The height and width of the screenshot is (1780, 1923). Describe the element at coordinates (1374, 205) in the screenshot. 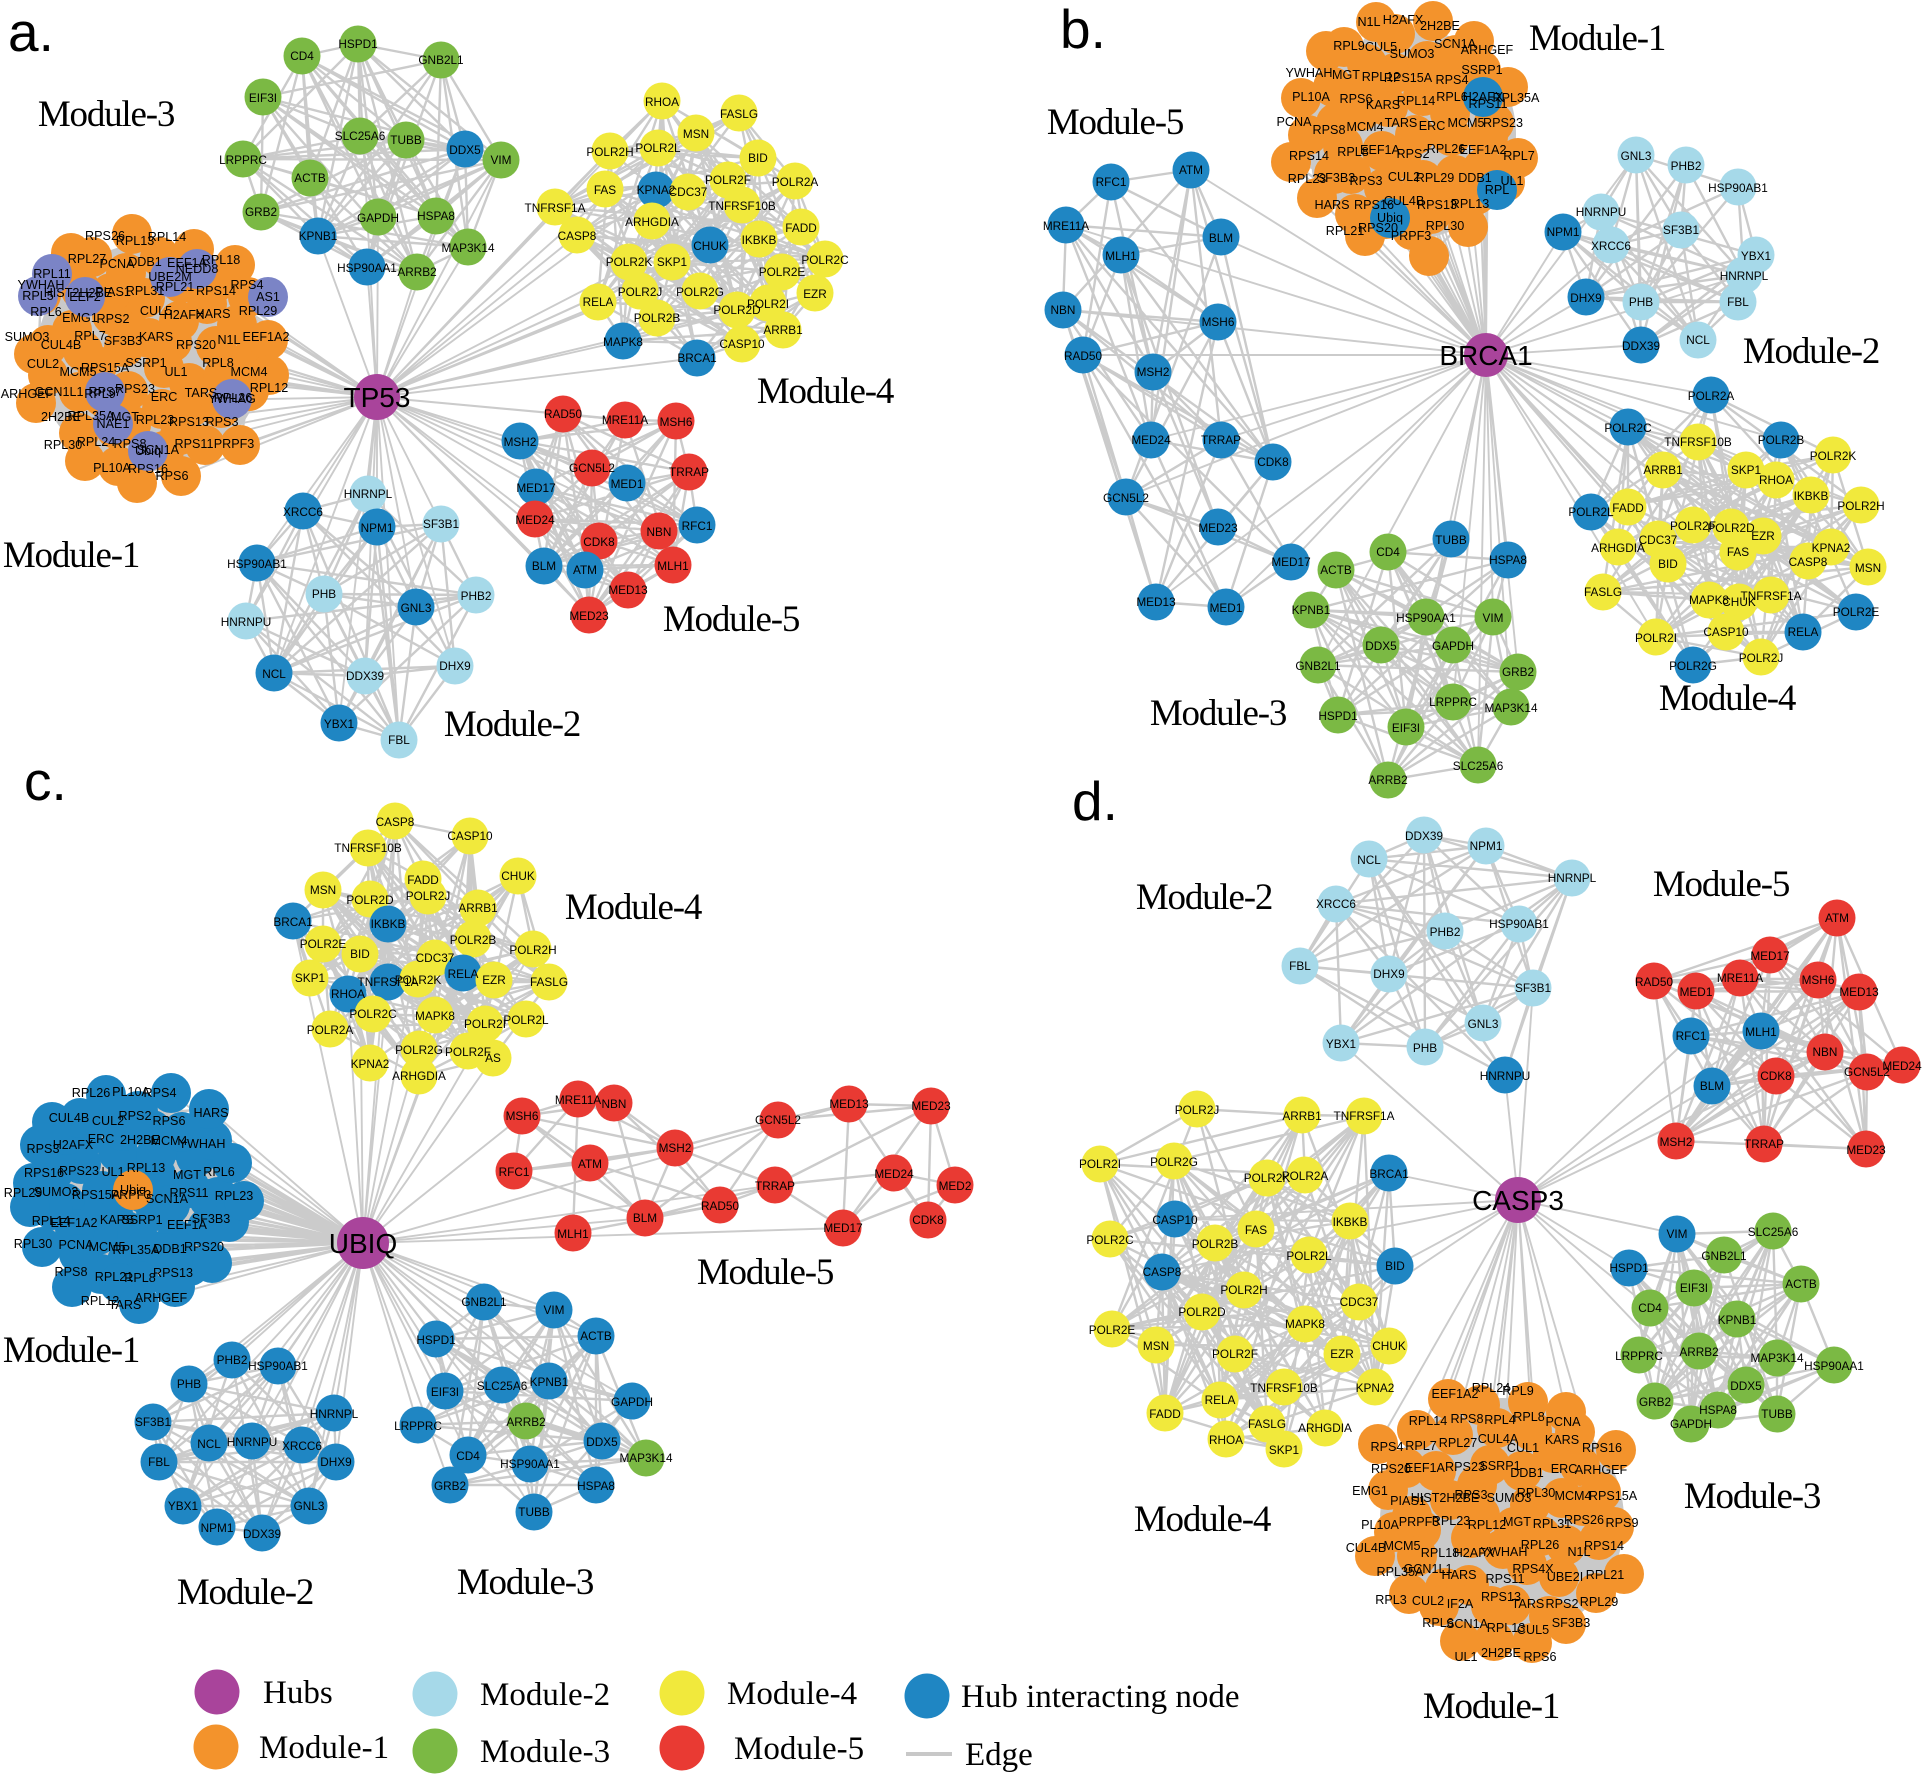

I see `svg-text: RPS16` at that location.